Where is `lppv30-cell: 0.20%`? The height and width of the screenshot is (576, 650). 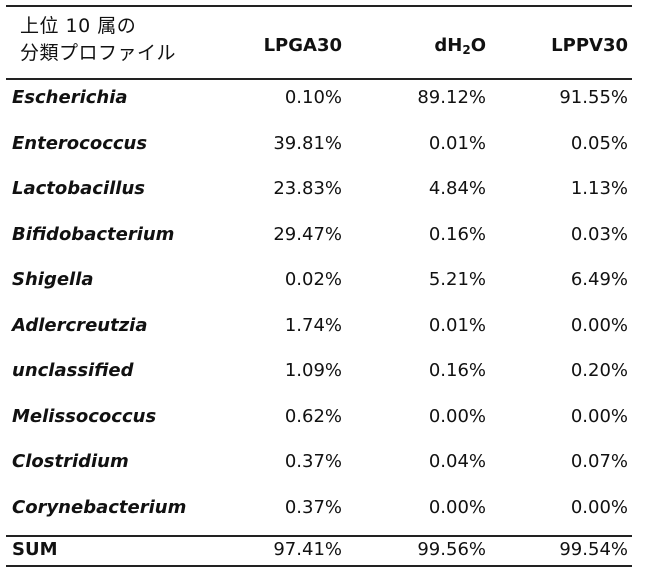 lppv30-cell: 0.20% is located at coordinates (599, 370).